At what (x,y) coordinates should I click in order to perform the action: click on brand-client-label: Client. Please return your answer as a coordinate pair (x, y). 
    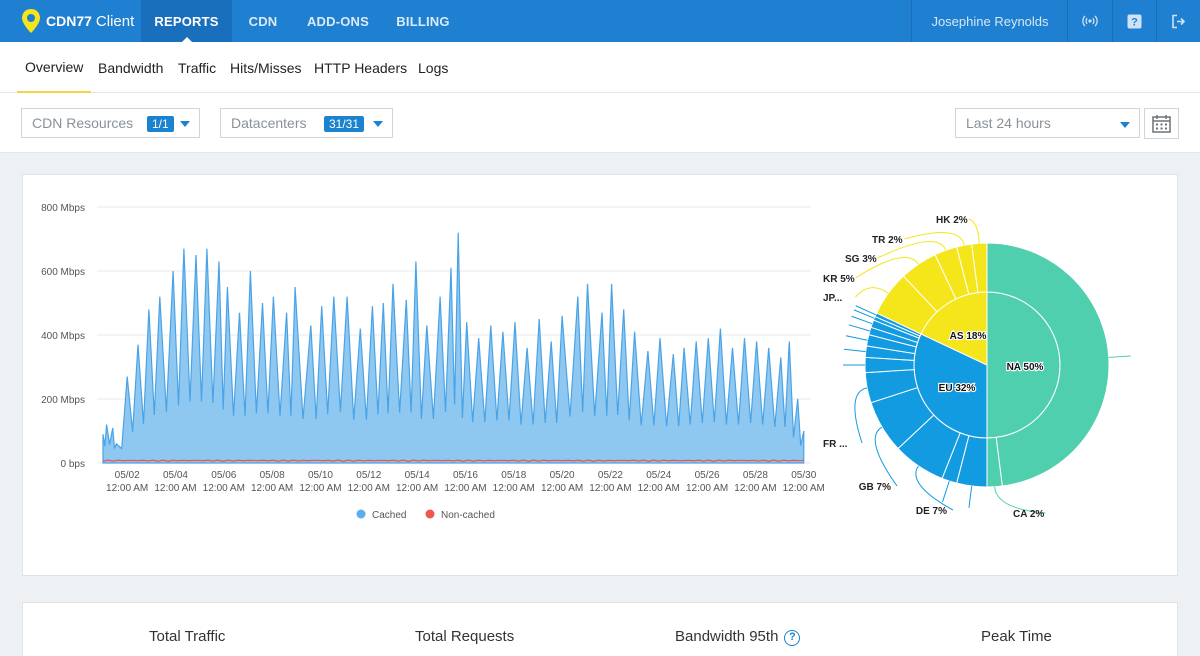
    Looking at the image, I should click on (115, 21).